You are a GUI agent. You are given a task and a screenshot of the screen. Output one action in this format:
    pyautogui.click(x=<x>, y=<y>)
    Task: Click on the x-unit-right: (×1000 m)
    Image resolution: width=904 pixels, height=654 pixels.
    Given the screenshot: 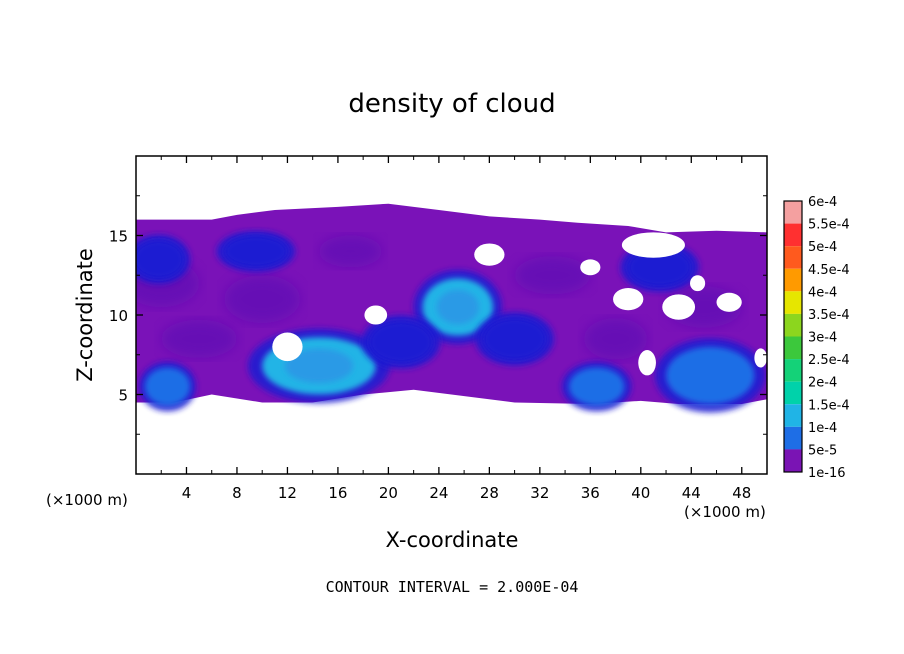 What is the action you would take?
    pyautogui.click(x=725, y=512)
    